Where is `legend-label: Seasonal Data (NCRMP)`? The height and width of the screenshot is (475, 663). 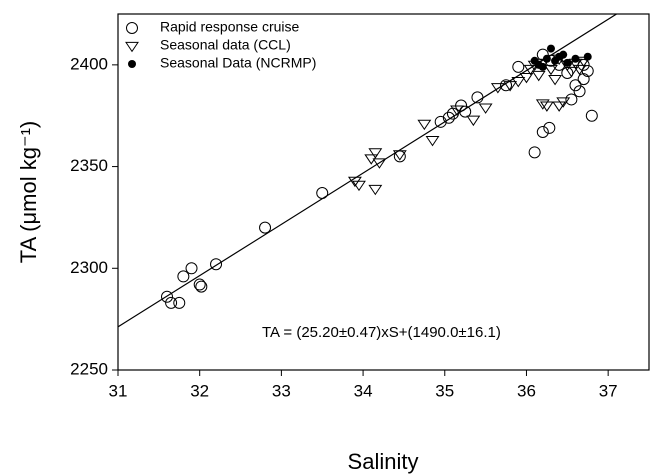 legend-label: Seasonal Data (NCRMP) is located at coordinates (238, 63).